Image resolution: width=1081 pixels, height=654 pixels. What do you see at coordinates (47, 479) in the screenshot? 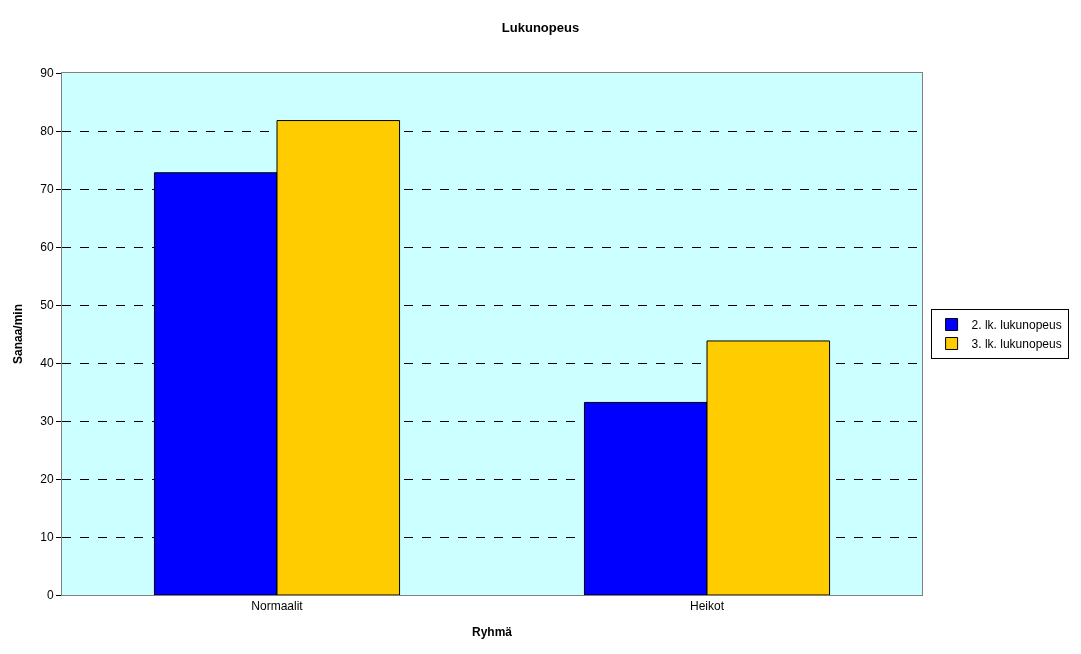
I see `y-tick-label: 20` at bounding box center [47, 479].